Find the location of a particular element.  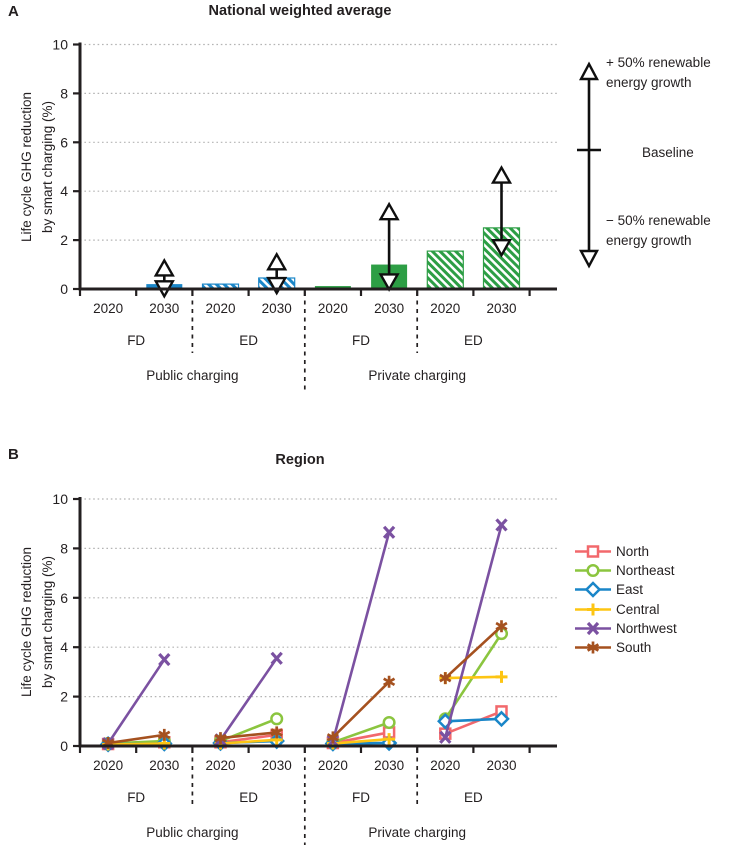

legend-series-label: Central is located at coordinates (638, 609).